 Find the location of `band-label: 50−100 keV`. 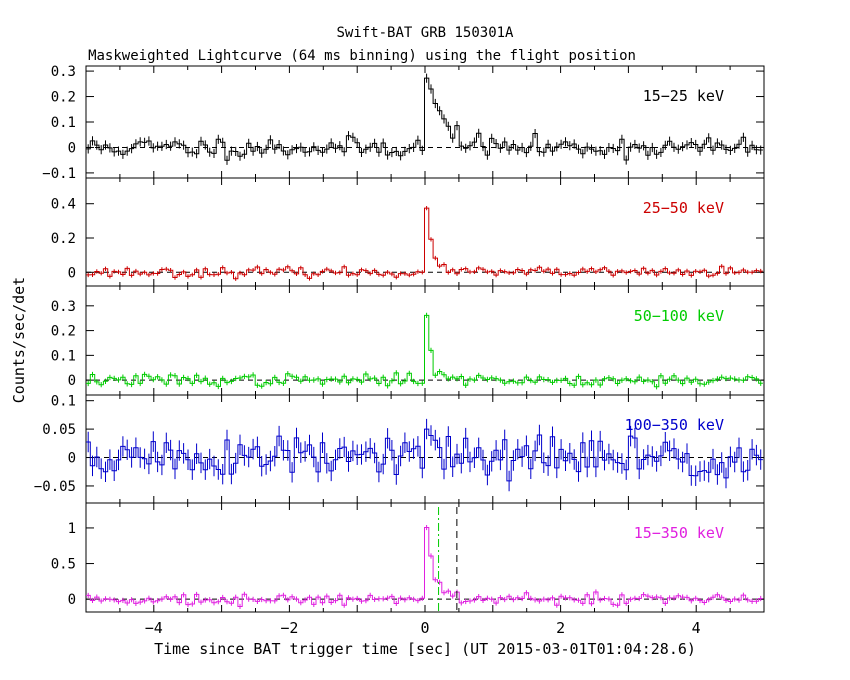

band-label: 50−100 keV is located at coordinates (679, 316).